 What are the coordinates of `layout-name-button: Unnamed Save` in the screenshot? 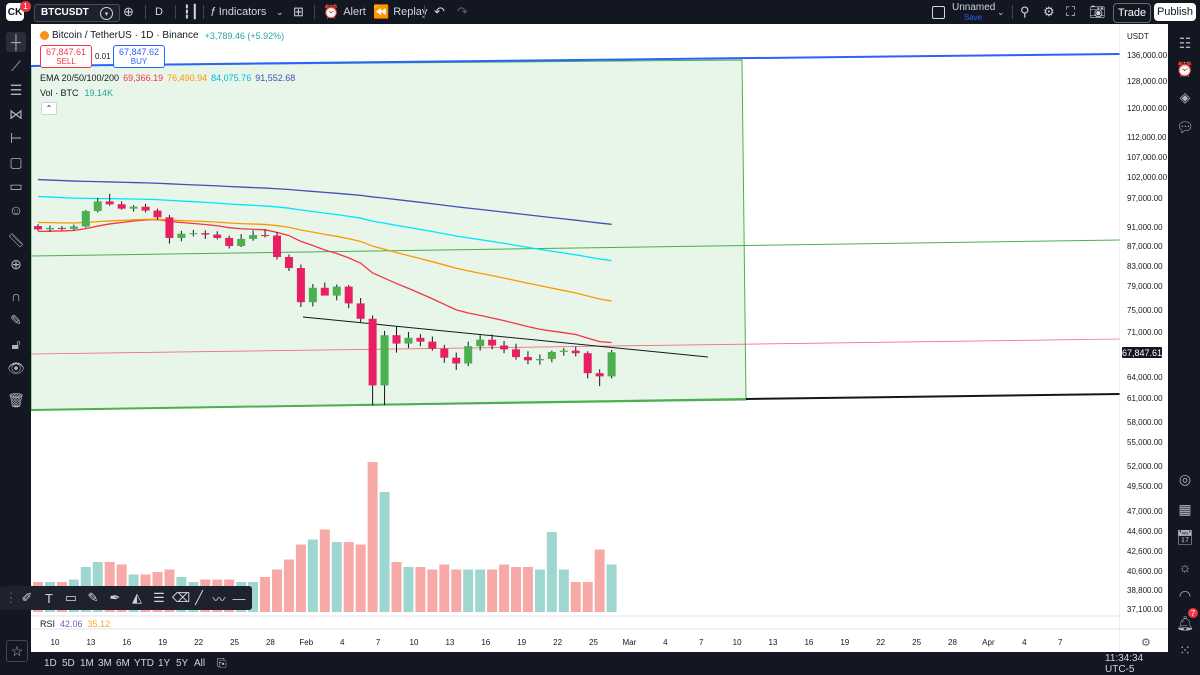 It's located at (973, 13).